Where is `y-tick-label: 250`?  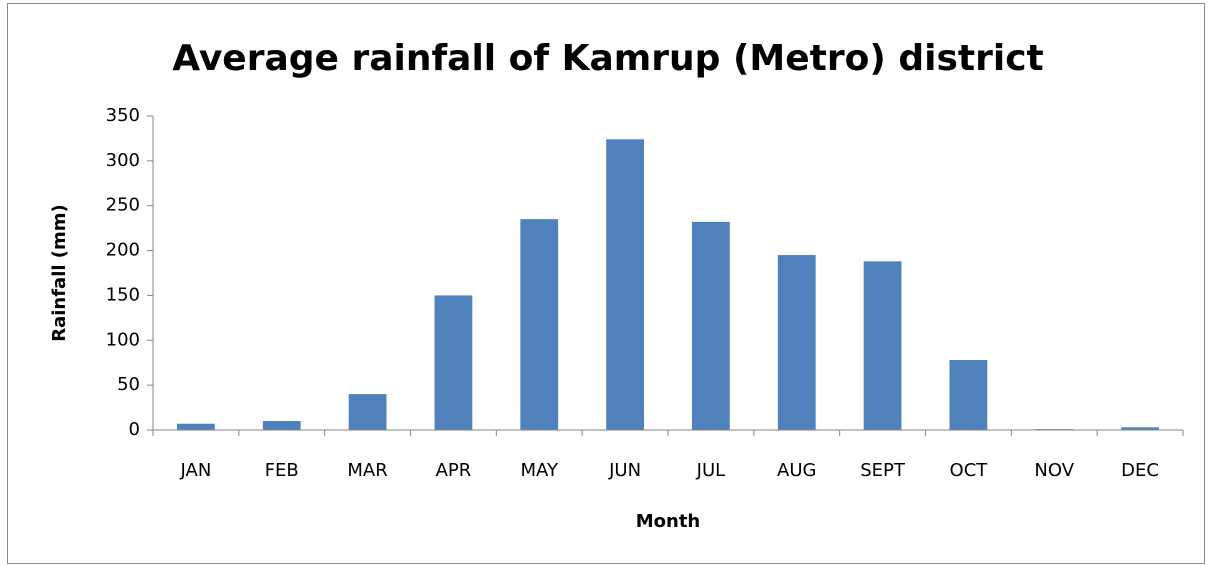
y-tick-label: 250 is located at coordinates (123, 205).